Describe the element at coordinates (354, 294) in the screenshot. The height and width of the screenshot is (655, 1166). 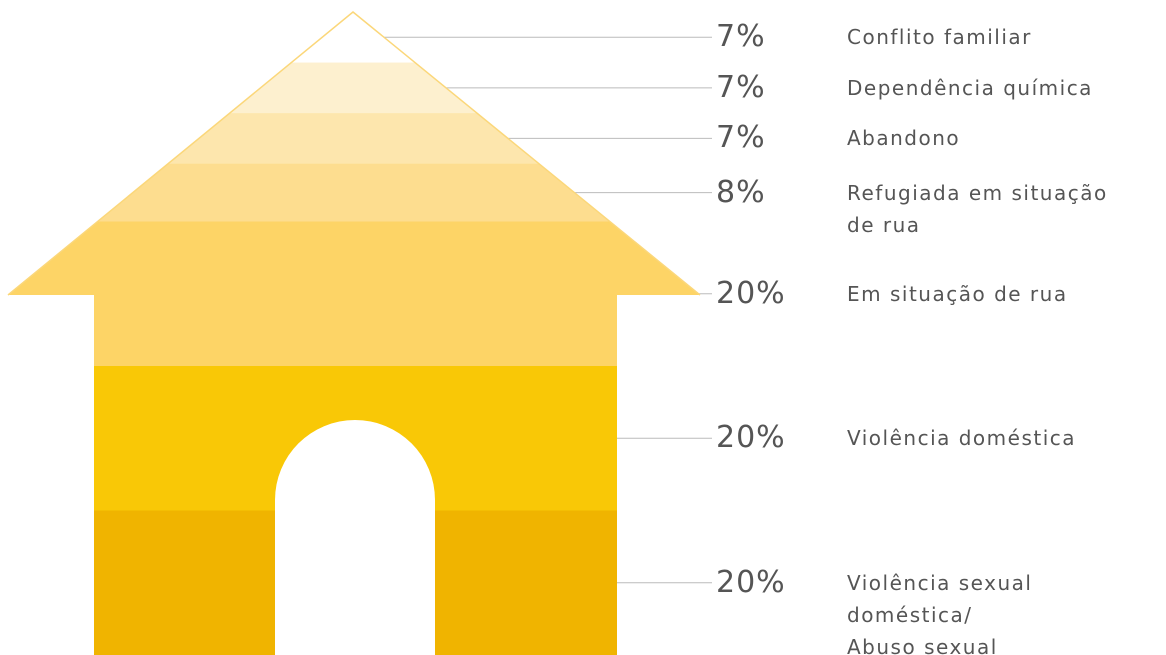
I see `band` at that location.